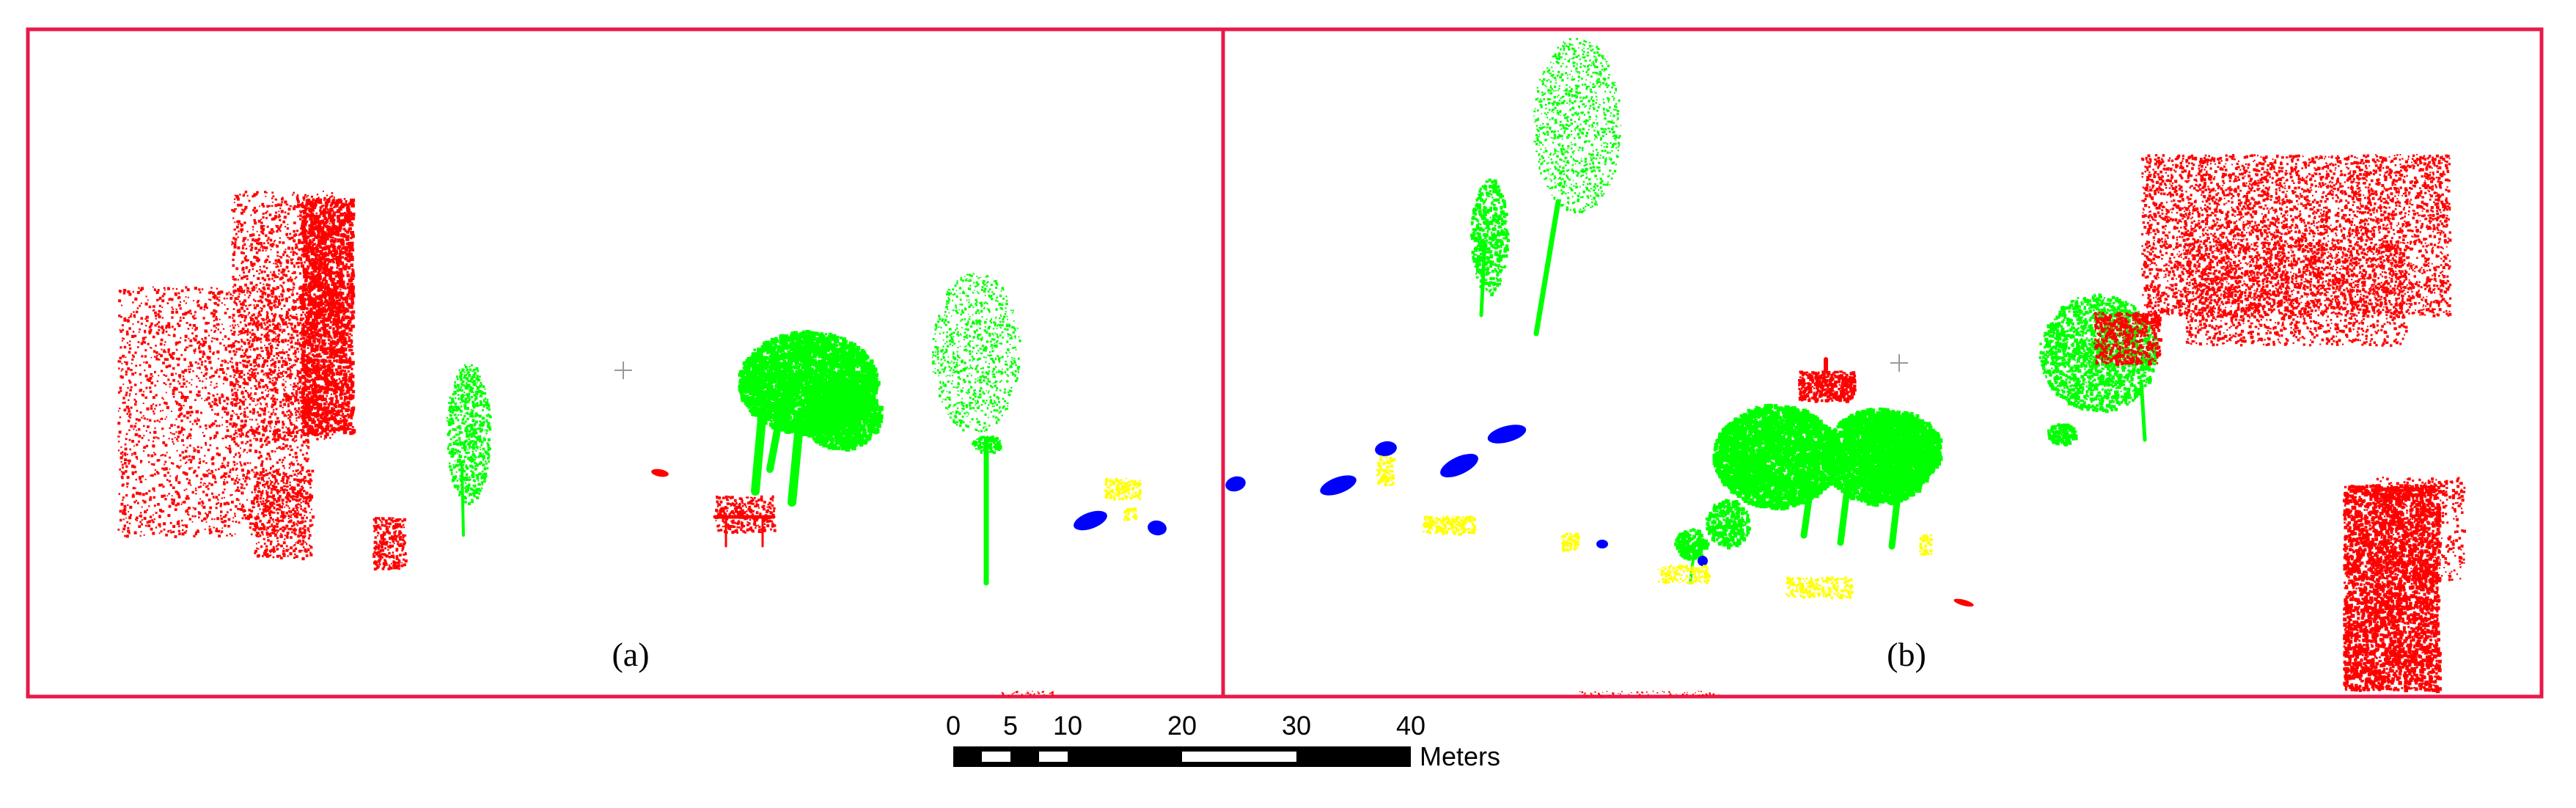  Describe the element at coordinates (631, 655) in the screenshot. I see `panel-a-label: (a)` at that location.